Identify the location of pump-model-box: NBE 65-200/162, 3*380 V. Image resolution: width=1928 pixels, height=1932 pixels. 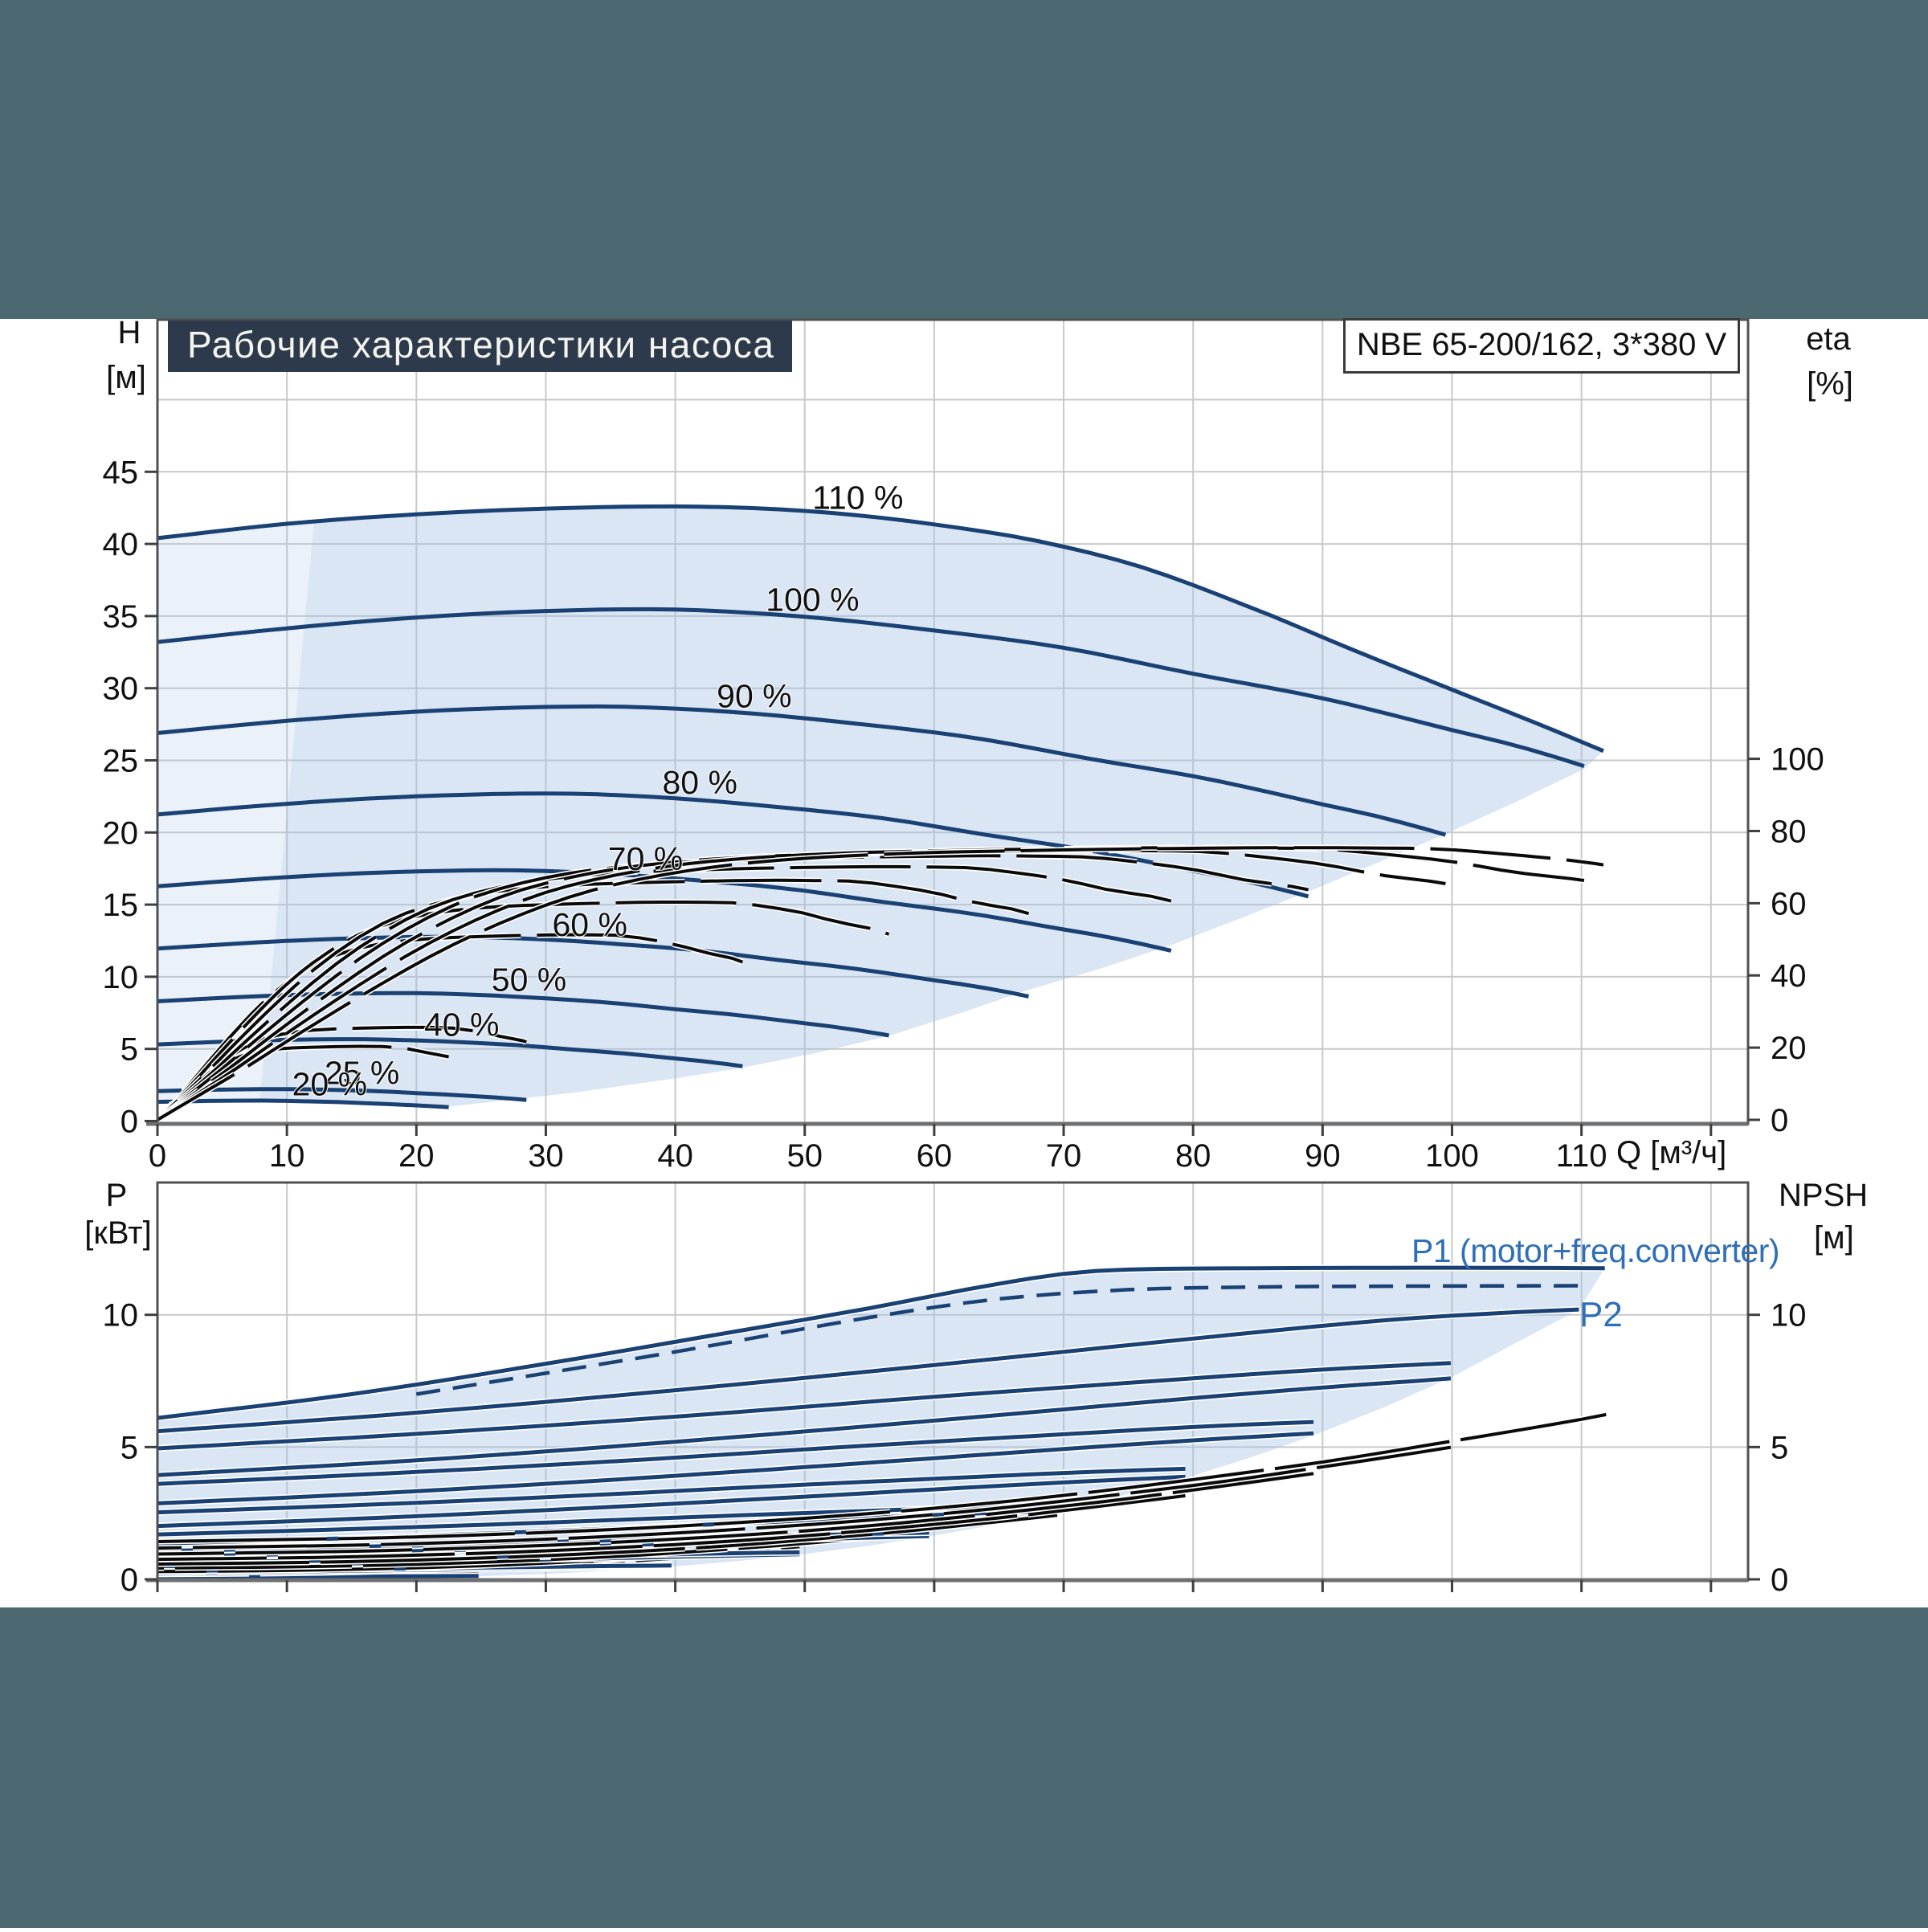
(1541, 346).